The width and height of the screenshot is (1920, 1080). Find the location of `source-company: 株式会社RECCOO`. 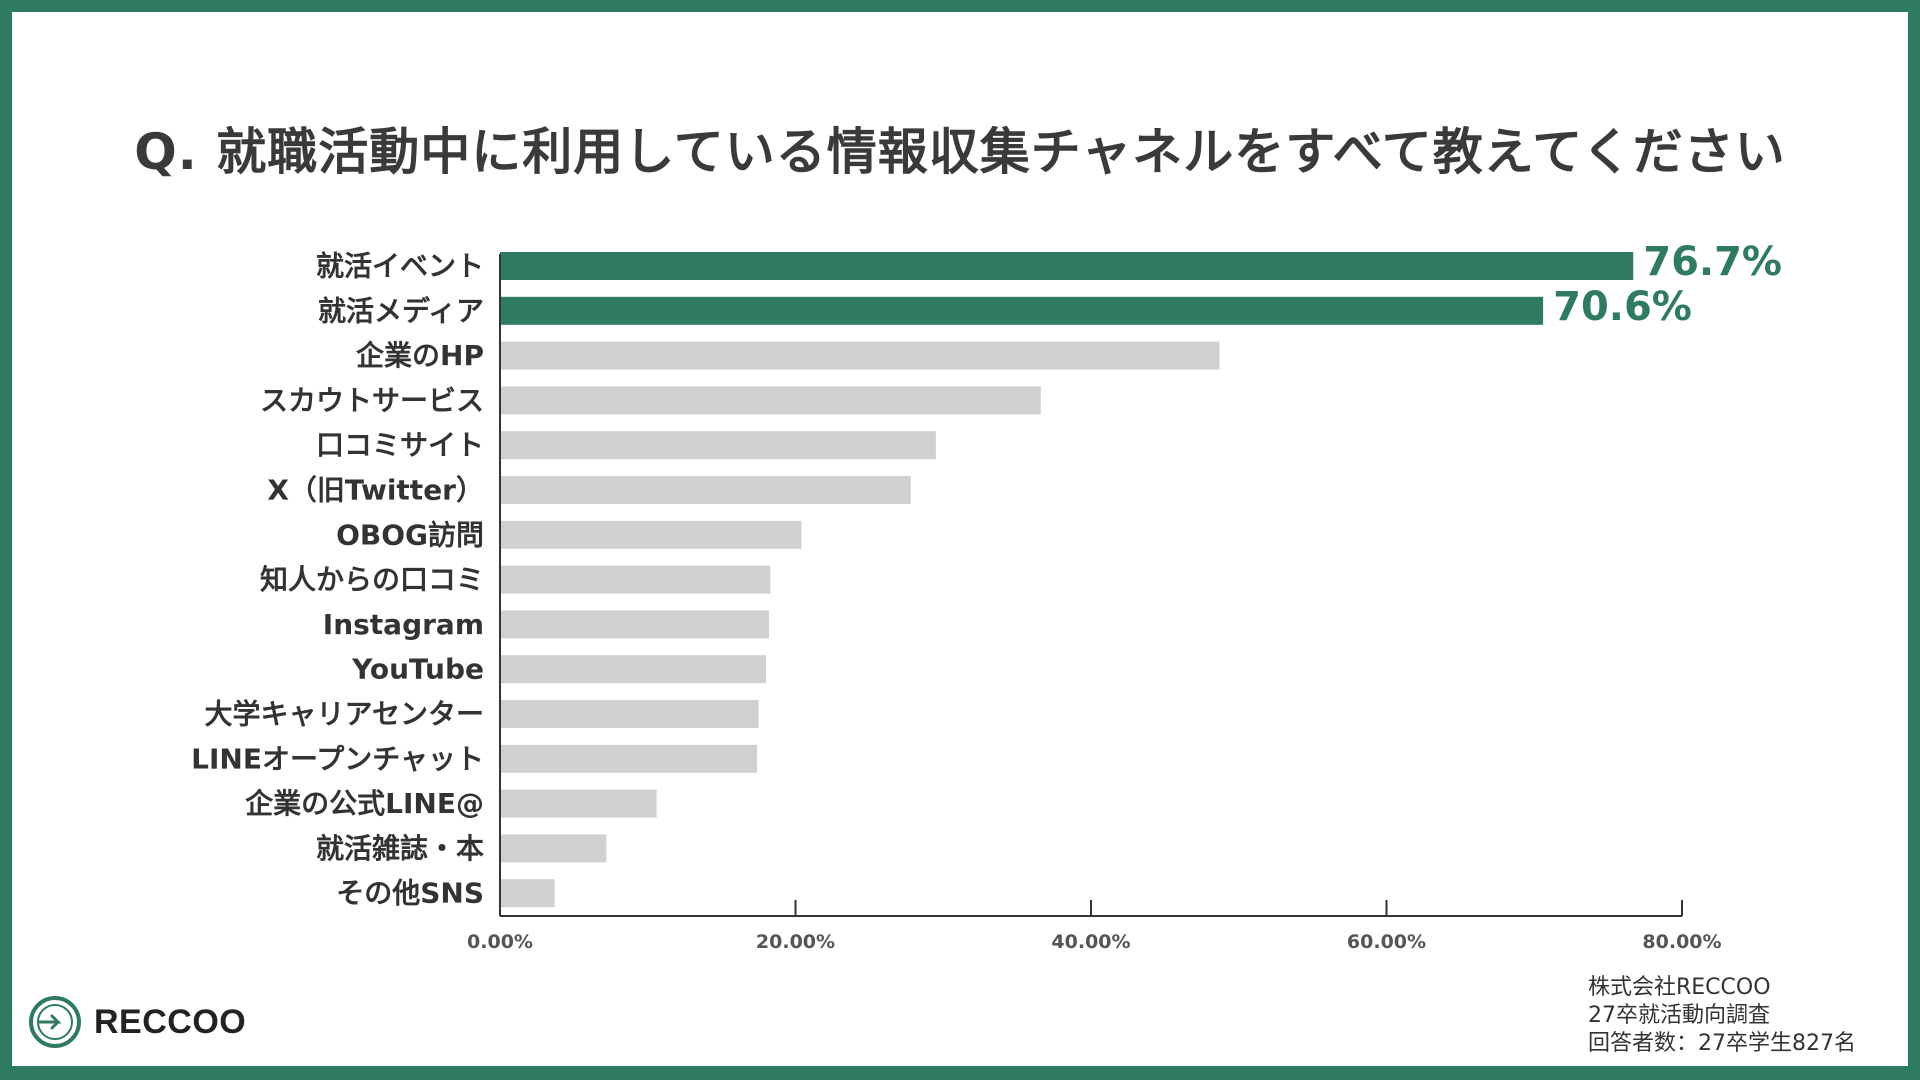

source-company: 株式会社RECCOO is located at coordinates (1679, 987).